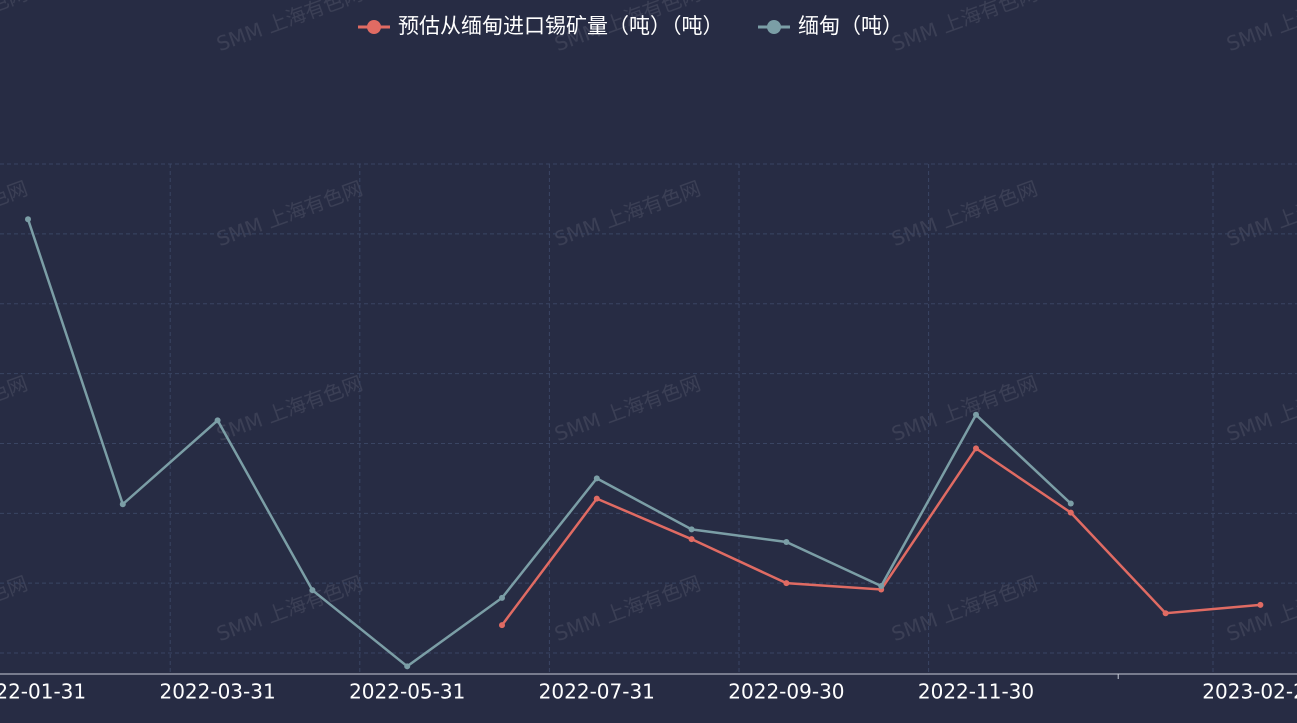  Describe the element at coordinates (407, 692) in the screenshot. I see `x-tick-label: 2022-05-31` at that location.